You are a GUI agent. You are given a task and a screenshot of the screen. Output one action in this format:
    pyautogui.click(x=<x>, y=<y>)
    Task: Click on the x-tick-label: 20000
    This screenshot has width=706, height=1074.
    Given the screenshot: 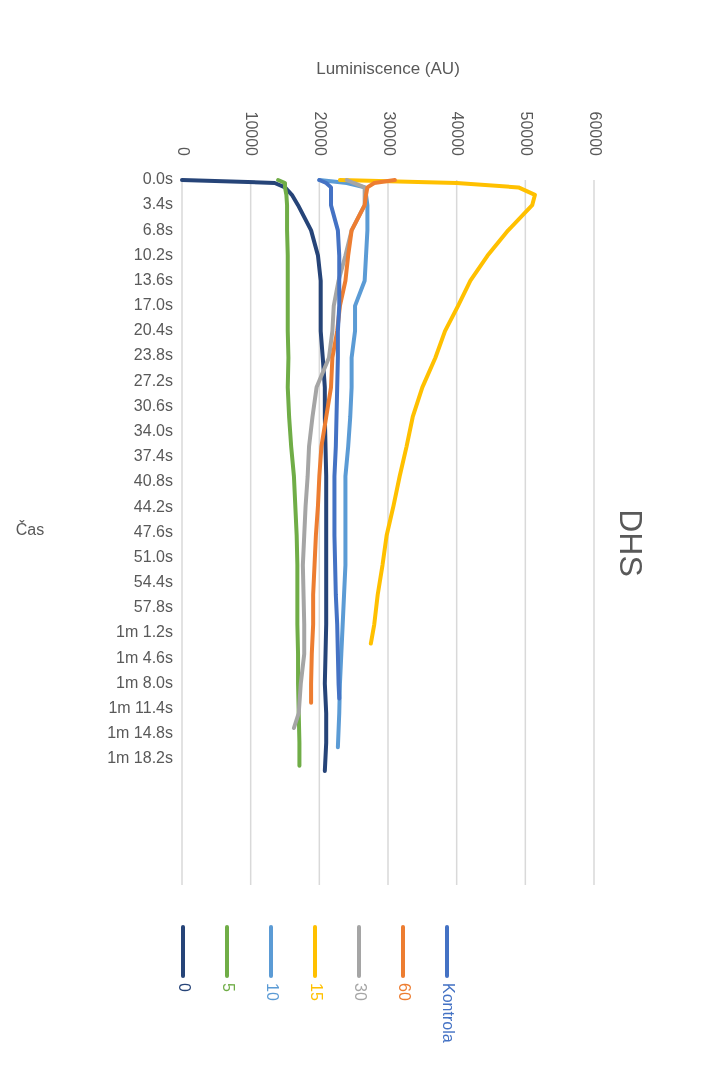 What is the action you would take?
    pyautogui.click(x=321, y=134)
    